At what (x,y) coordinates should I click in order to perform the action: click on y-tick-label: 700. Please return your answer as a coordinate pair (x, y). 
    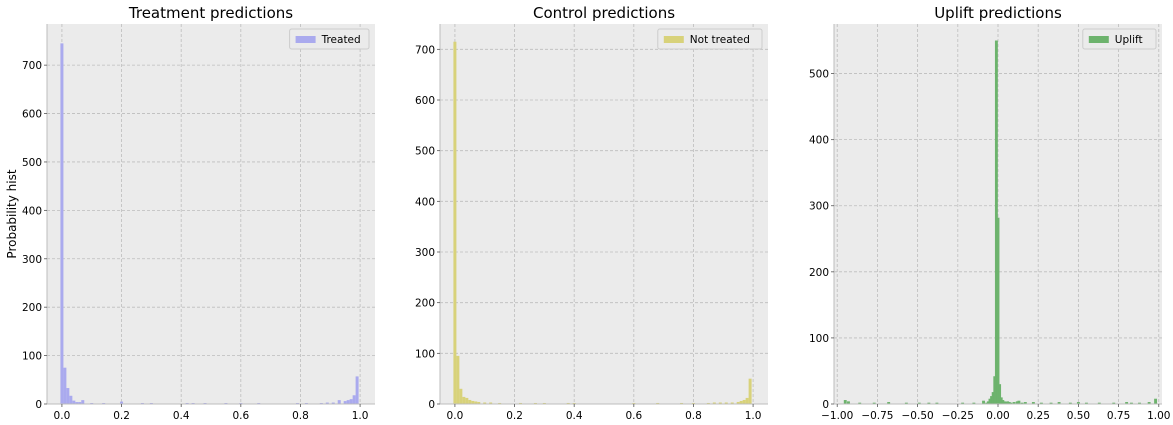
    Looking at the image, I should click on (32, 66).